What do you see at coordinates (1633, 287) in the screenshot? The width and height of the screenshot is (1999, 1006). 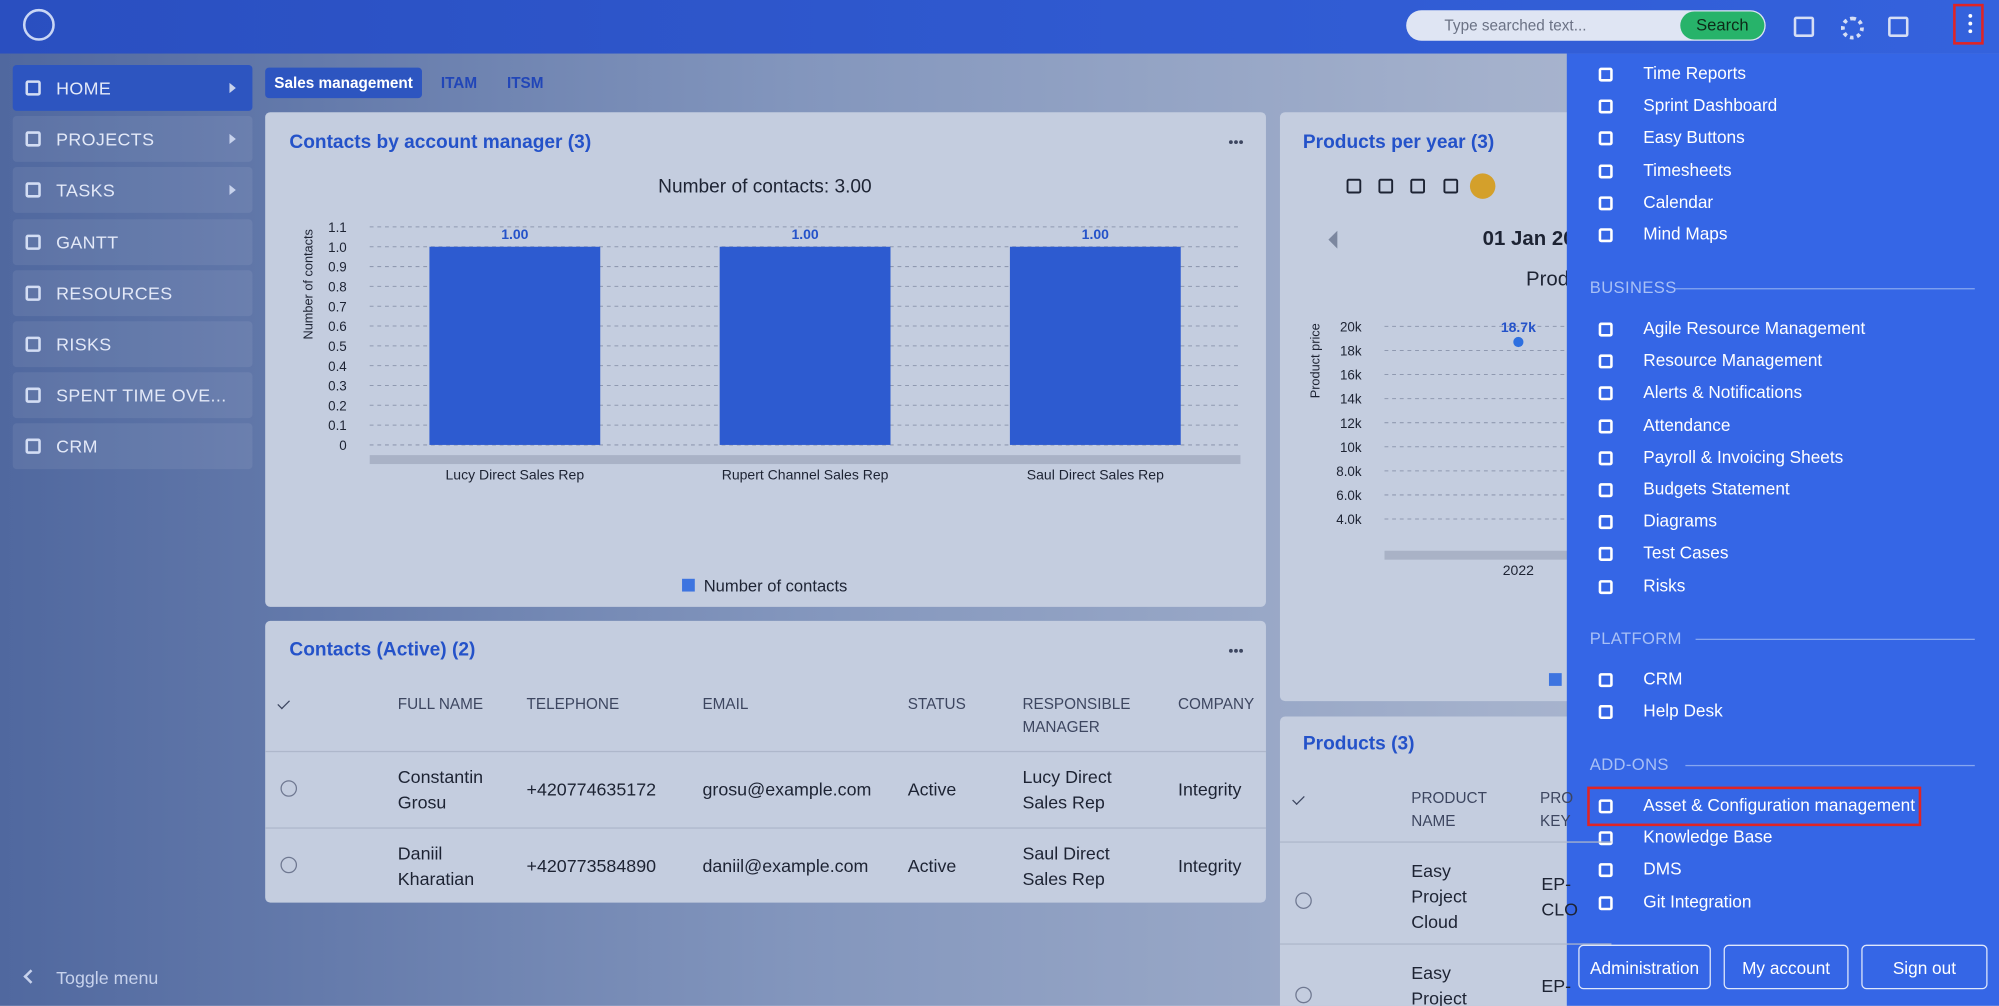 I see `menu-section-title: BUSINESS` at bounding box center [1633, 287].